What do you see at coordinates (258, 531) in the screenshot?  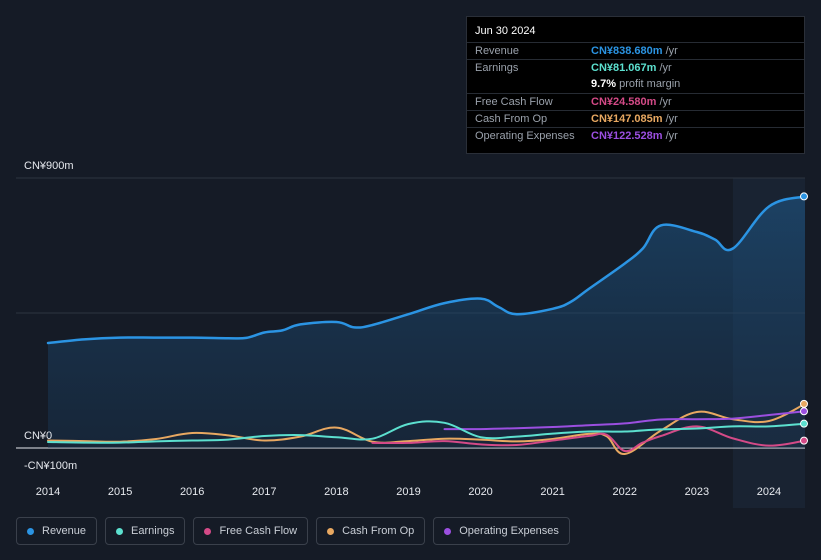 I see `legend-label: Free Cash Flow` at bounding box center [258, 531].